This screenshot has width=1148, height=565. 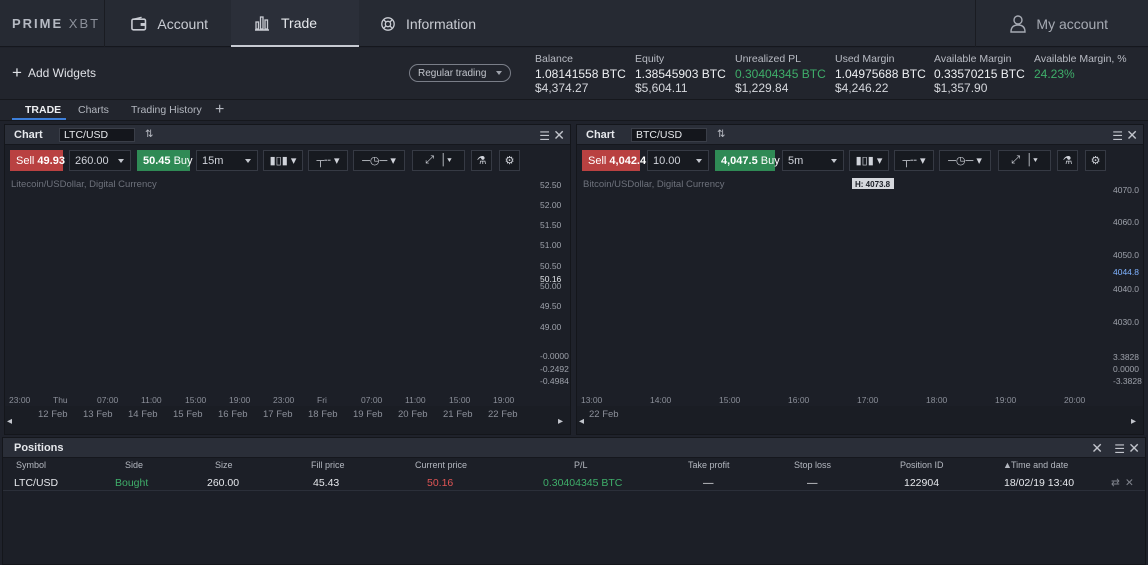 I want to click on trading-mode-select: Regular trading, so click(x=460, y=73).